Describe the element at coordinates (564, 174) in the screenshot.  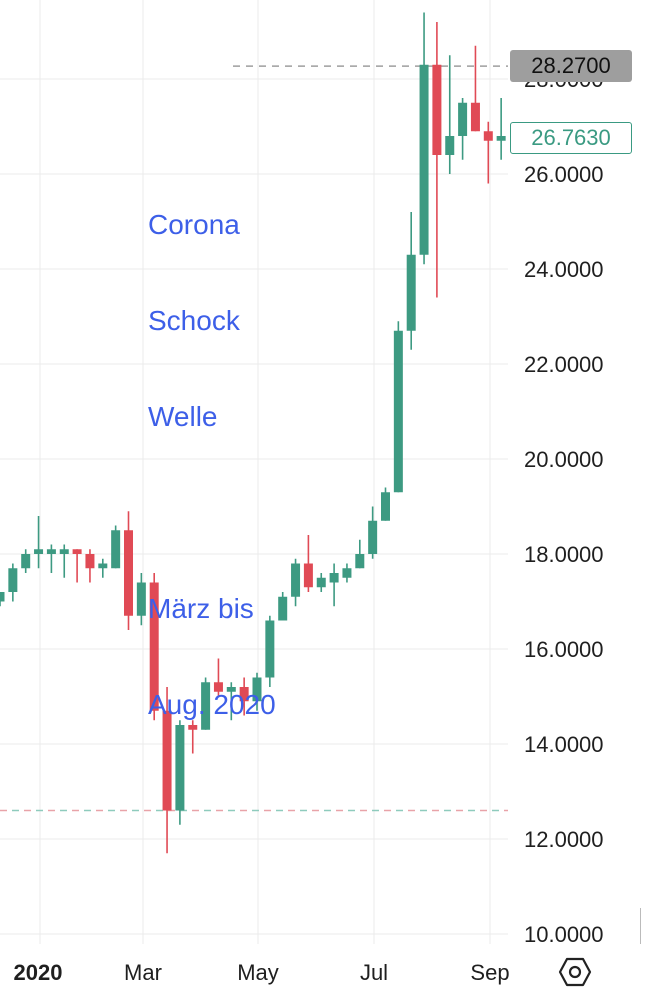
I see `y-tick-label: 26.0000` at that location.